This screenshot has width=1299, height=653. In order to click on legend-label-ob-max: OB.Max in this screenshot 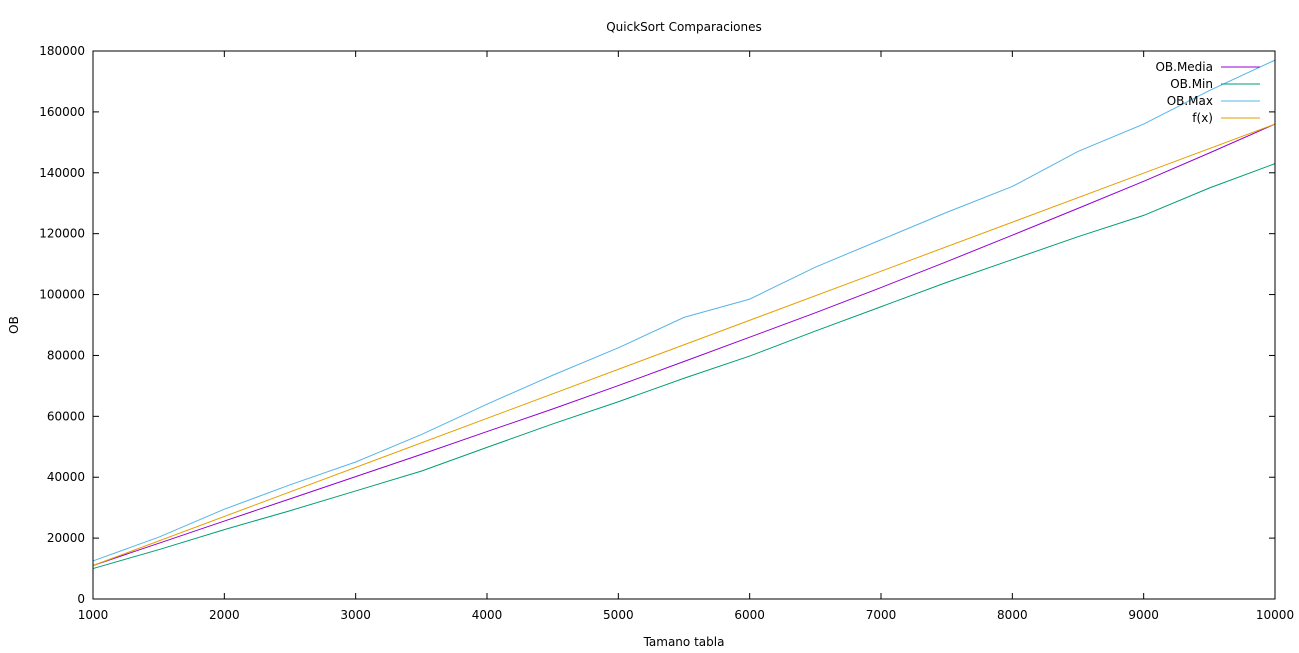, I will do `click(1190, 101)`.